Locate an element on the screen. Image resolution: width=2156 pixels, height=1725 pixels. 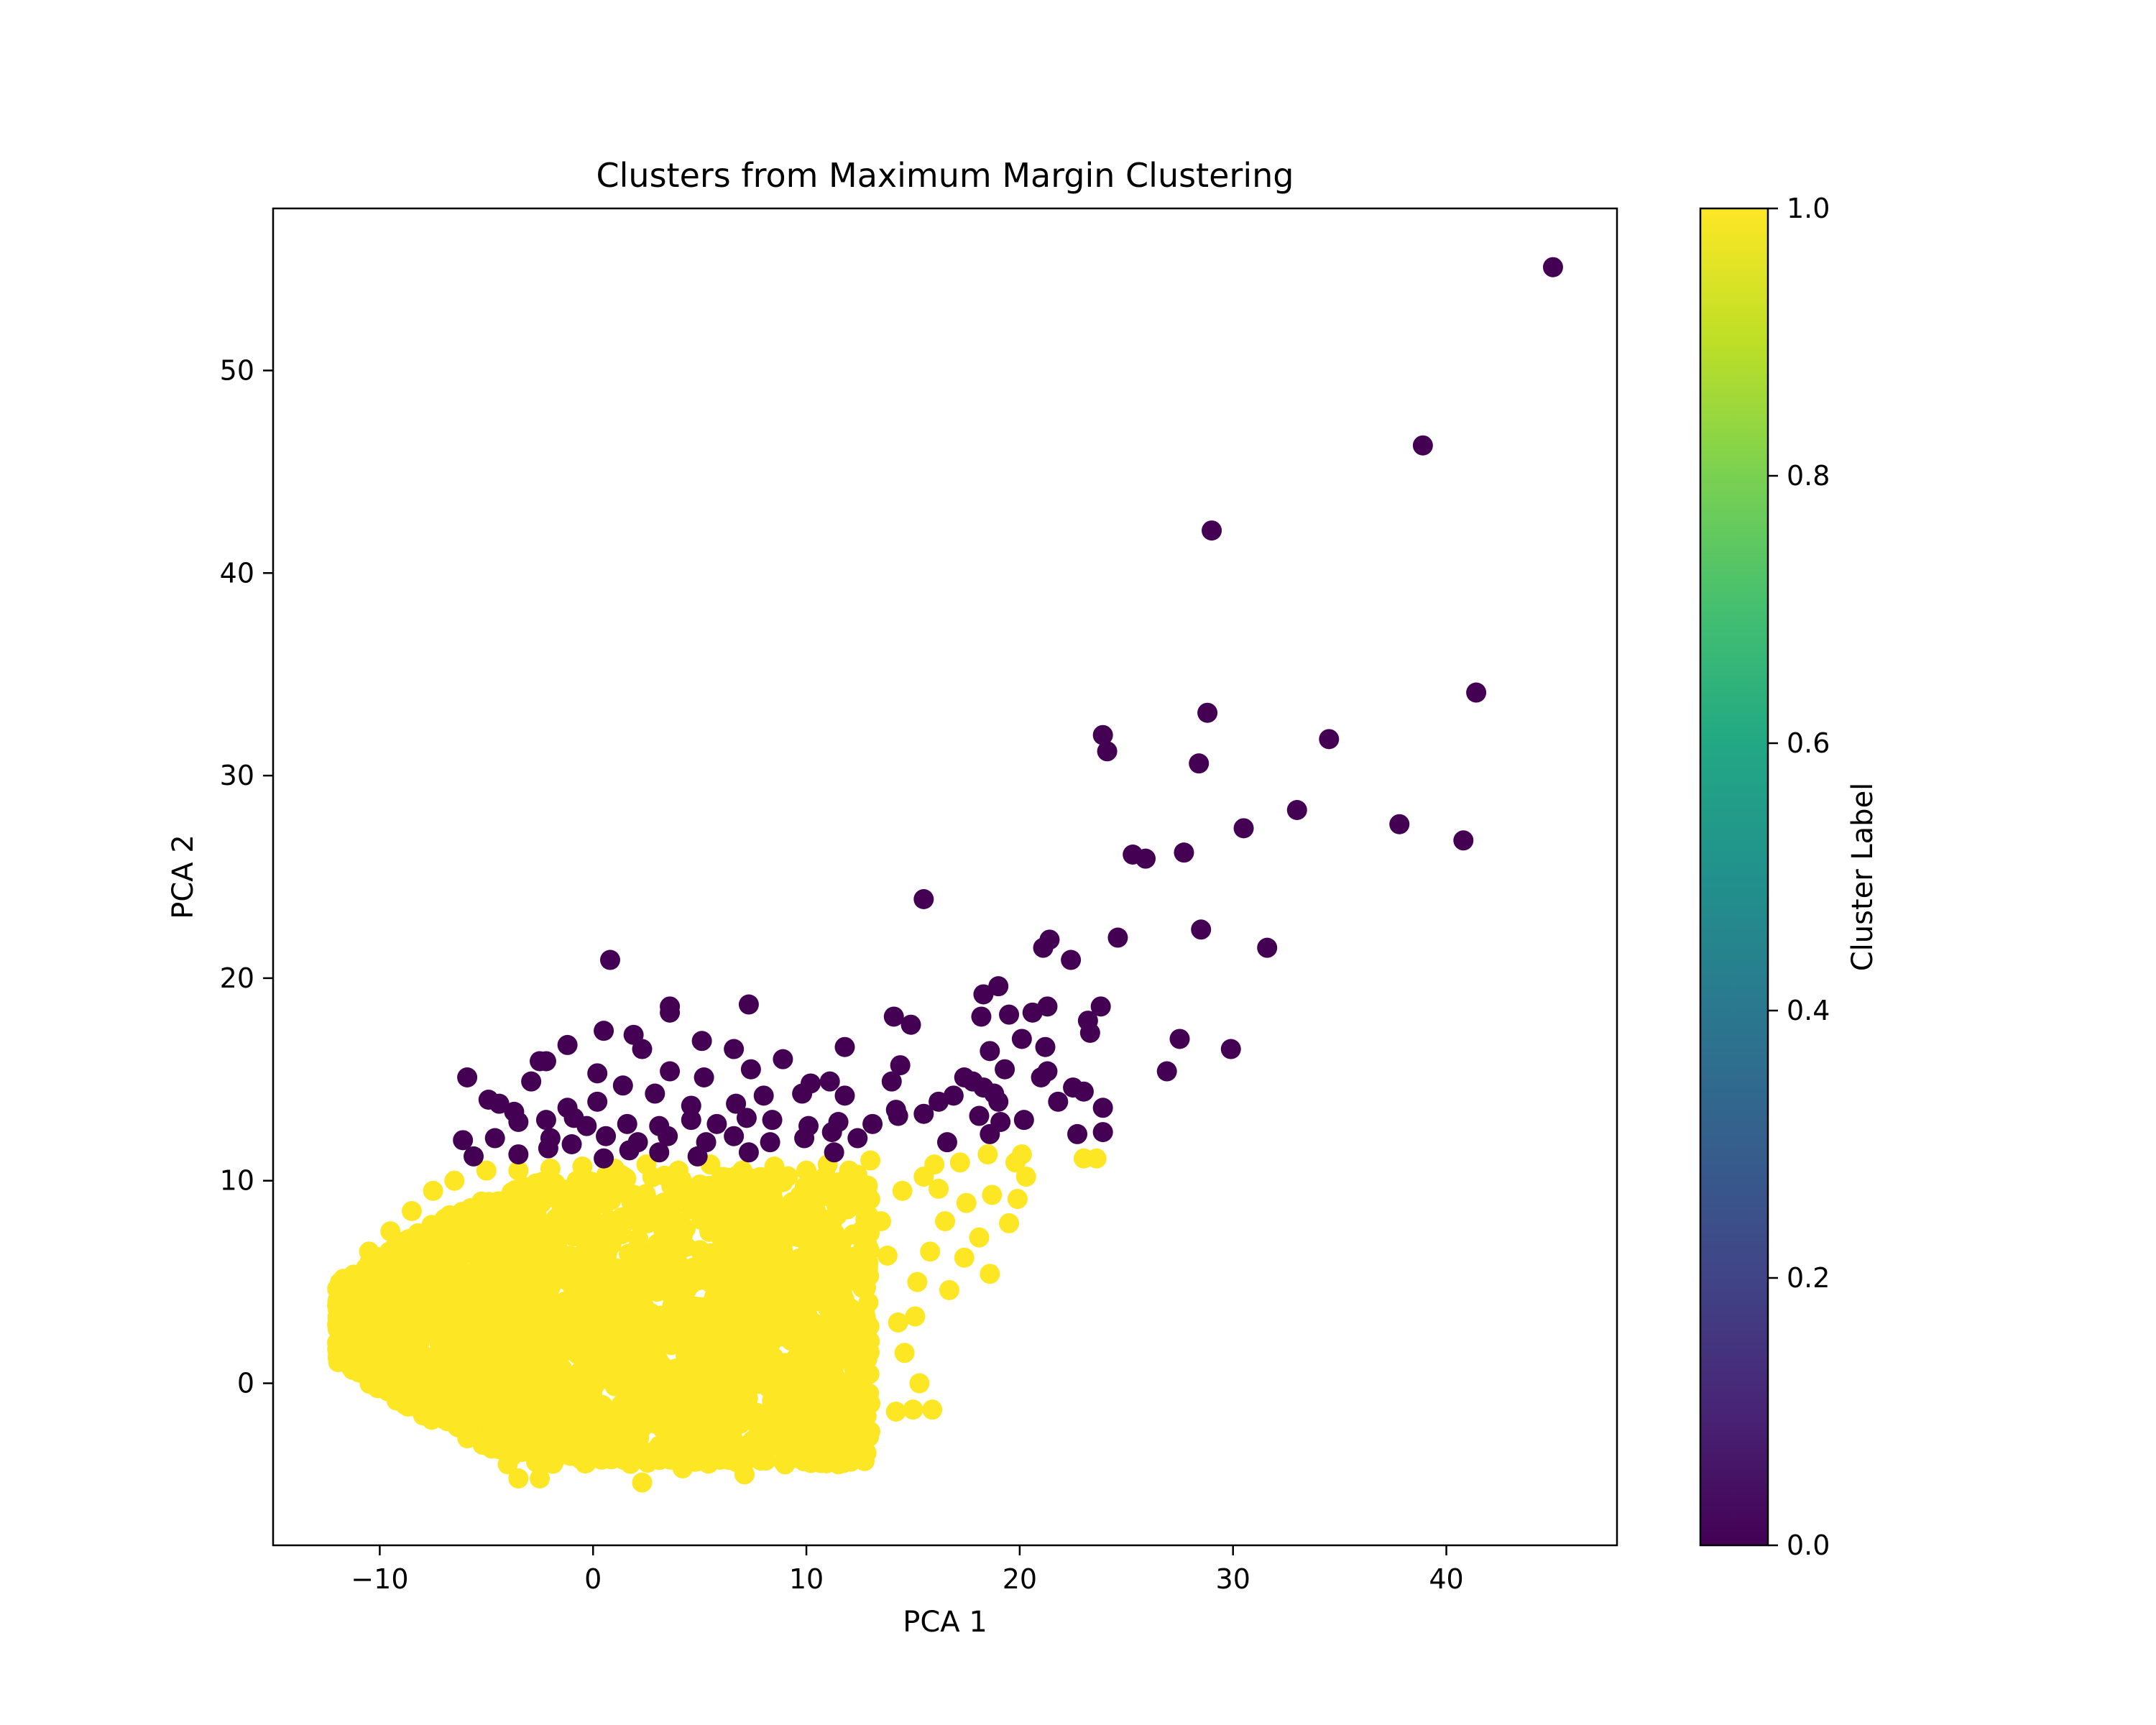
colorbar-frame is located at coordinates (1734, 877).